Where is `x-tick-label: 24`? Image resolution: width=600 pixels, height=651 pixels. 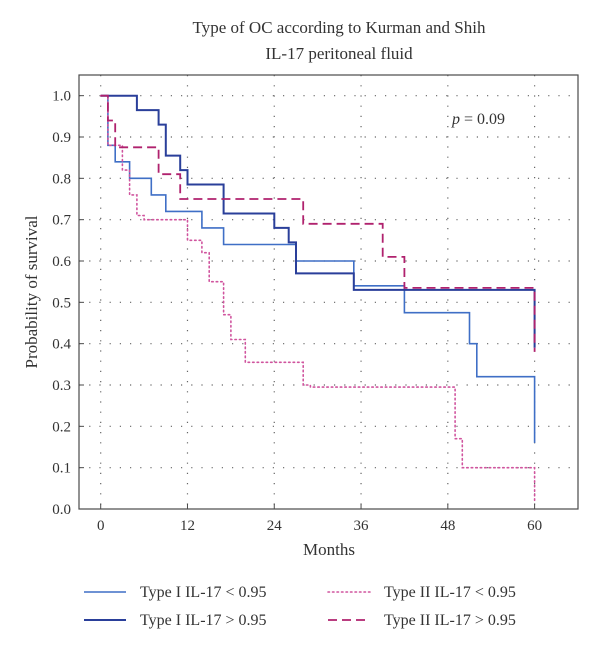 x-tick-label: 24 is located at coordinates (275, 526).